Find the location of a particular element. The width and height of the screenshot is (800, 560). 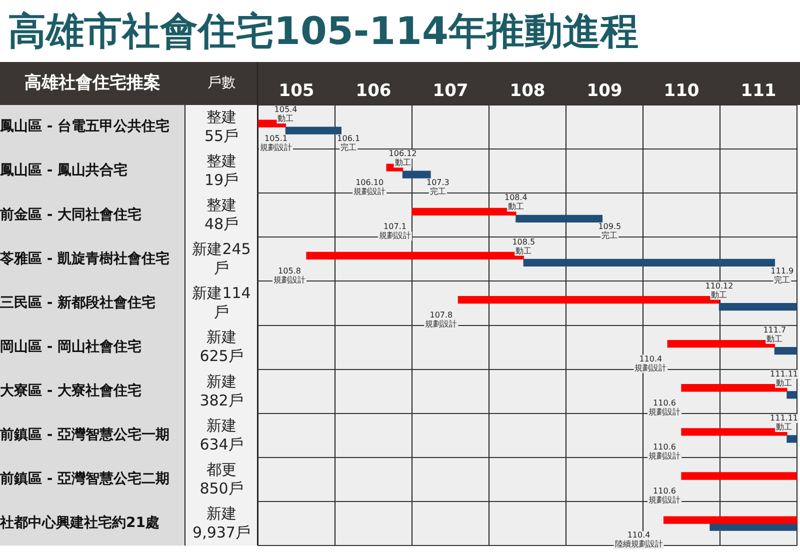

y-tick-label: 社都中心興建社宅約21處 is located at coordinates (80, 523).